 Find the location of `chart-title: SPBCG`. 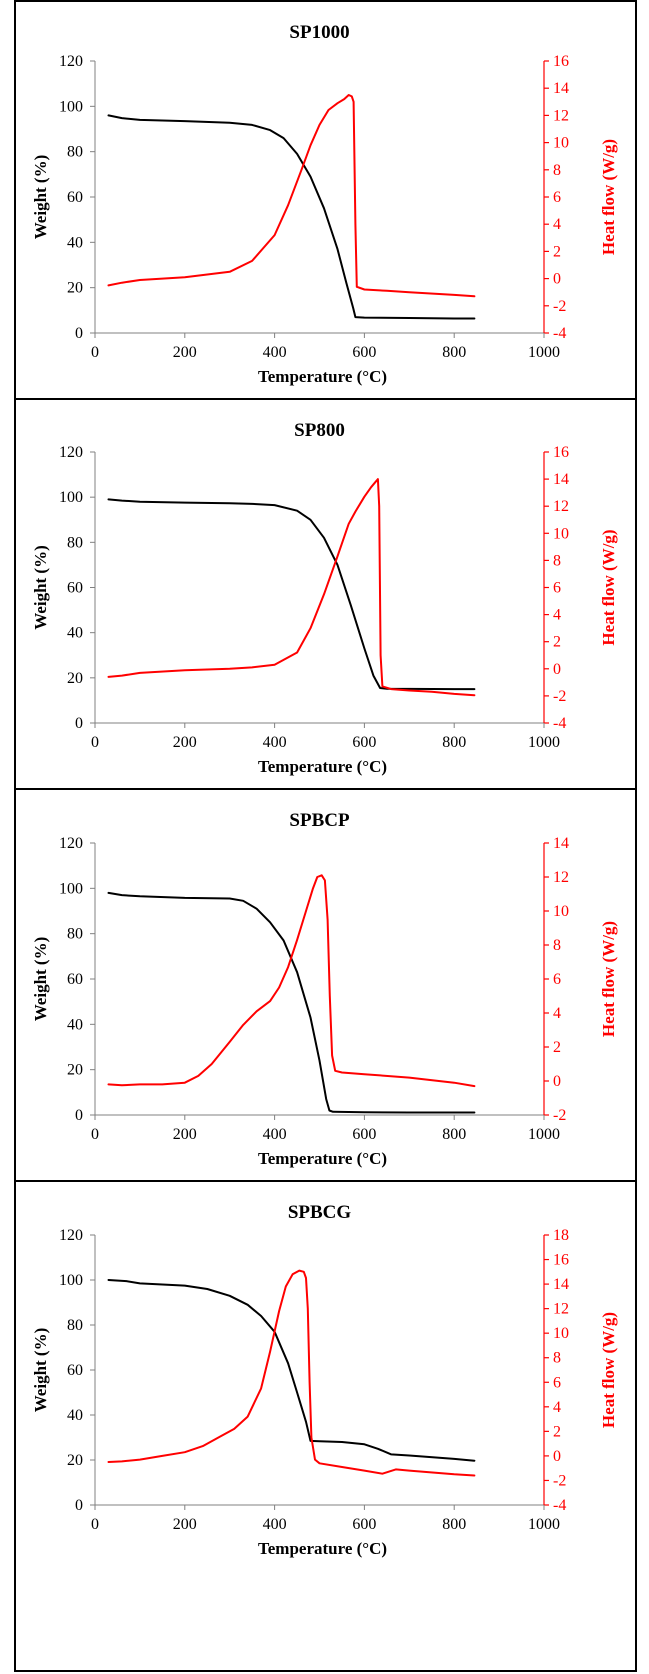

chart-title: SPBCG is located at coordinates (320, 1212).